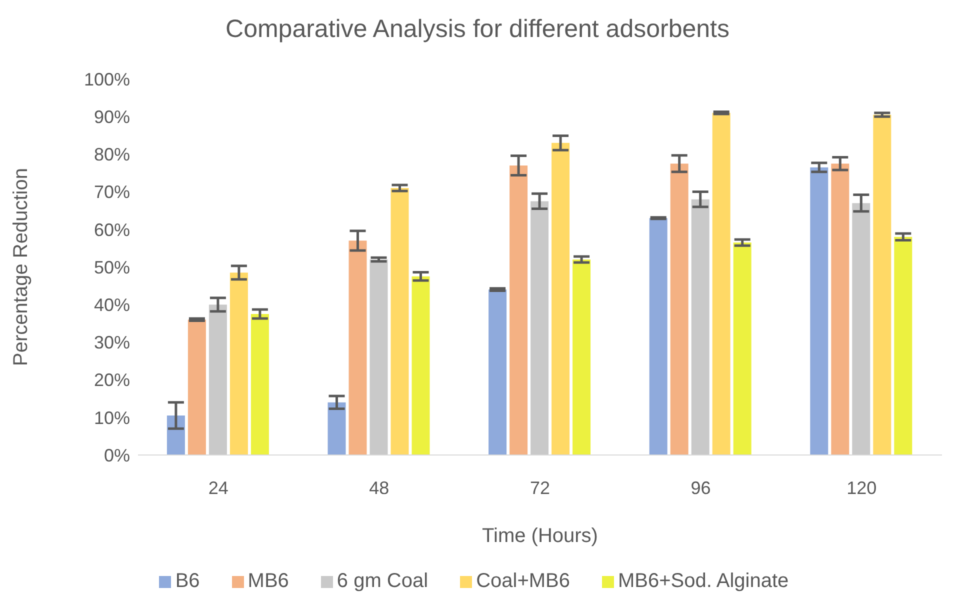 This screenshot has height=605, width=955. What do you see at coordinates (21, 267) in the screenshot?
I see `y-axis-title: Percentage Reduction` at bounding box center [21, 267].